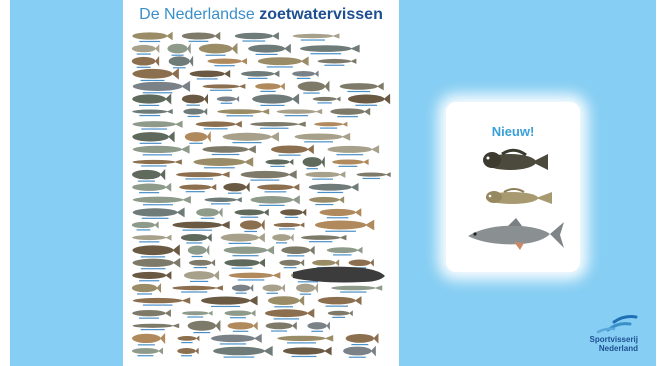  I want to click on logo-text-line2: Nederland, so click(618, 348).